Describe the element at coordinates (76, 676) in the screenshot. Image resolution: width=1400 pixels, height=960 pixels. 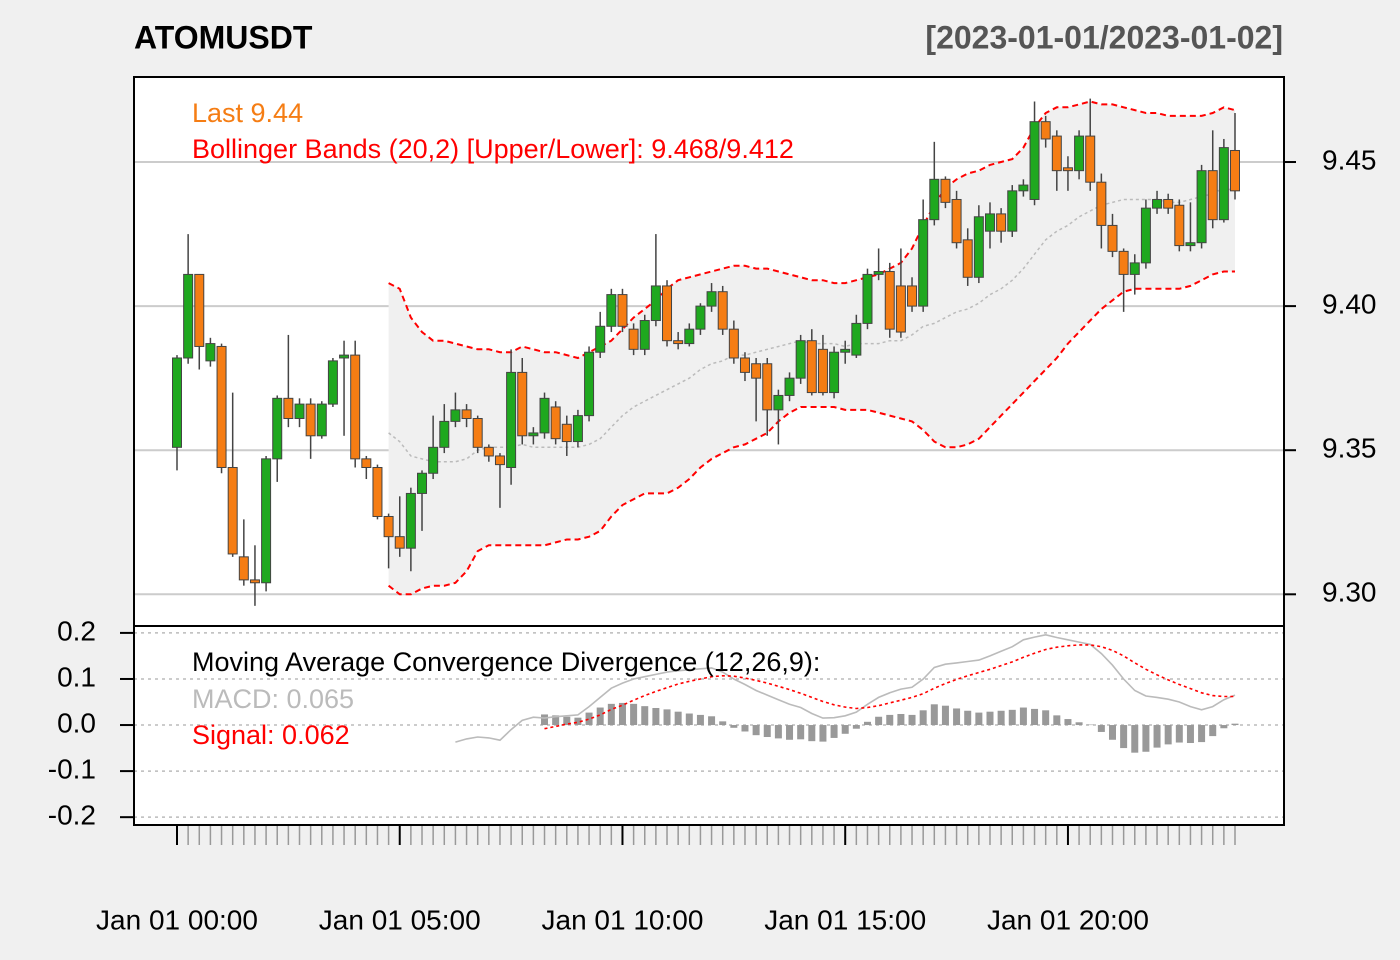
I see `y-tick-label: 0.1` at that location.